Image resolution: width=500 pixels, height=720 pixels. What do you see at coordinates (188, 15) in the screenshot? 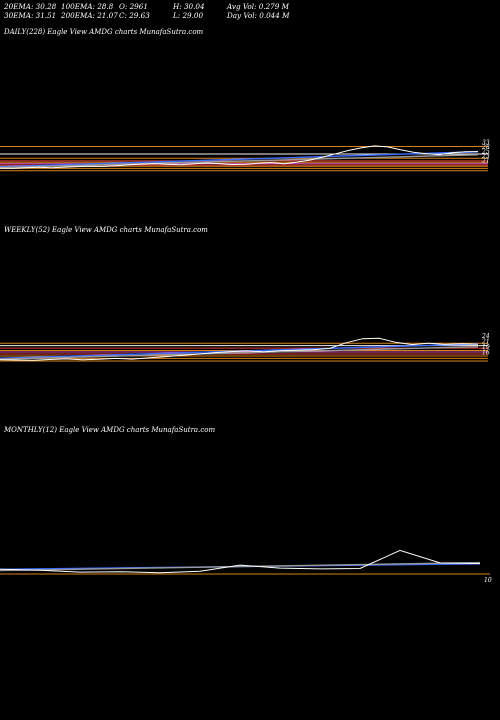
I see `low-stat: L: 29.00` at bounding box center [188, 15].